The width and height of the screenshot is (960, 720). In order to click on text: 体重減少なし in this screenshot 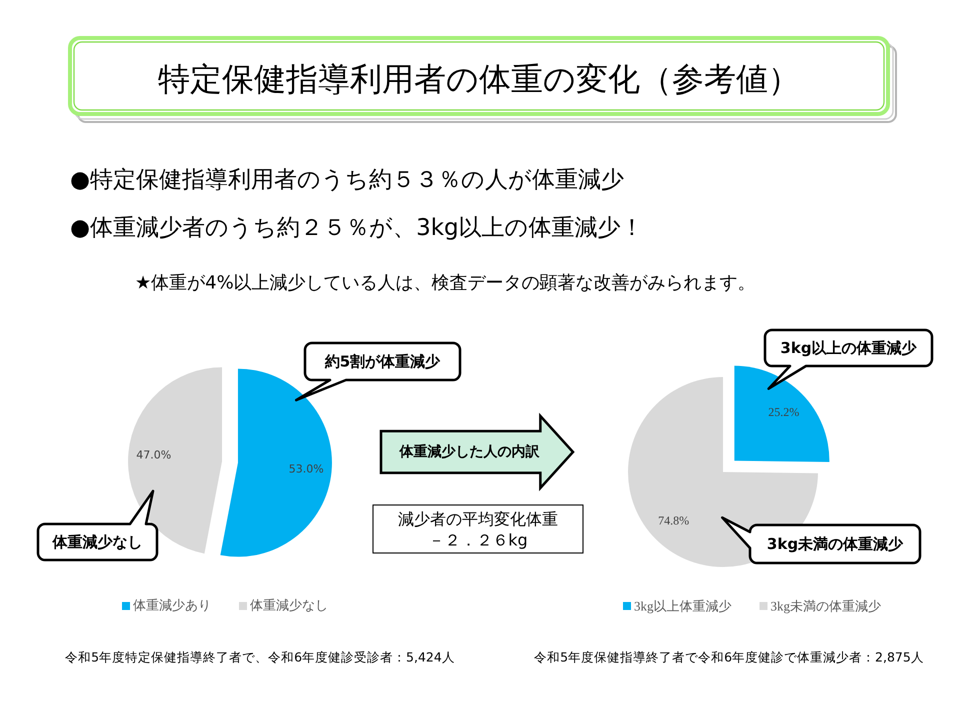, I will do `click(97, 542)`.